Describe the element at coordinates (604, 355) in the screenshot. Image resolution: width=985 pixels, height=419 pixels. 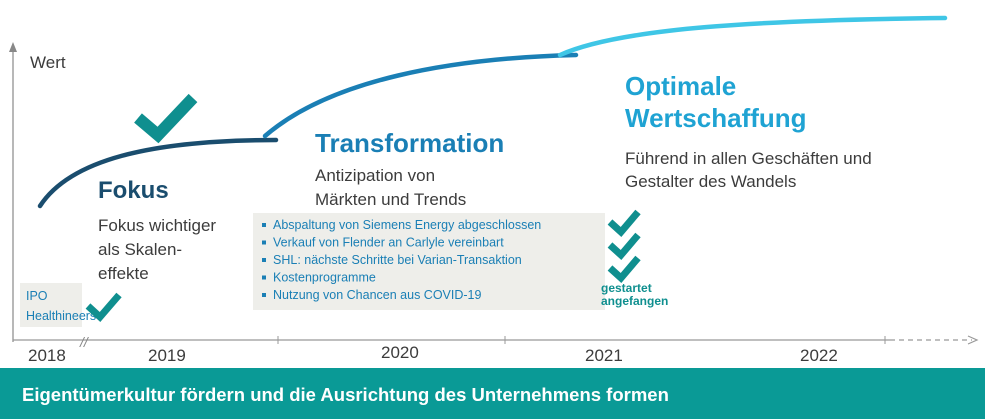
I see `year-label: 2021` at that location.